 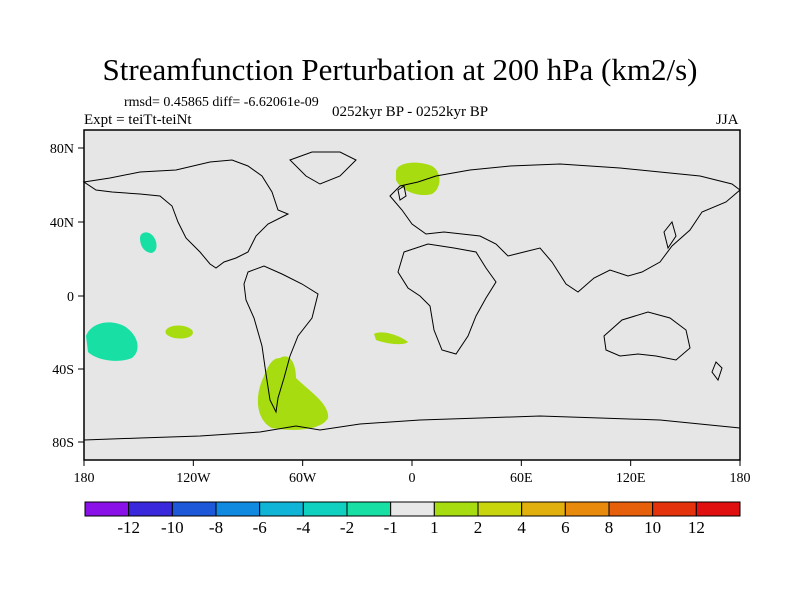 I want to click on colorbar-label: 6, so click(x=565, y=527).